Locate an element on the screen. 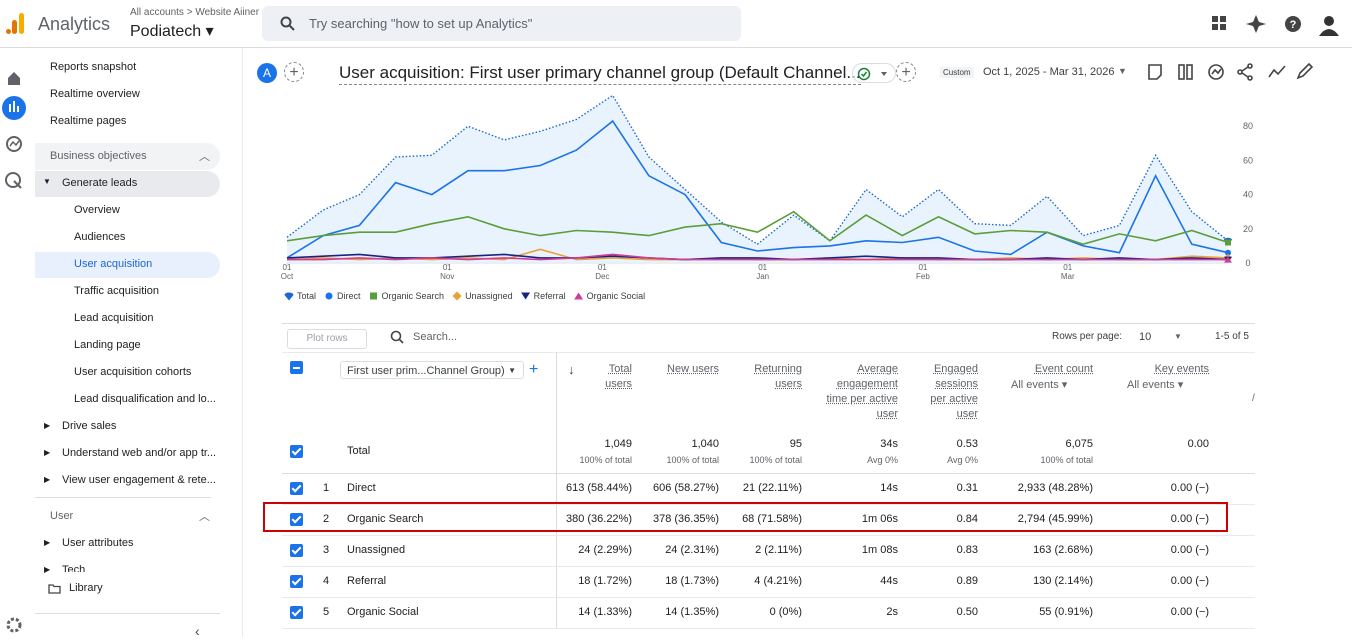 The height and width of the screenshot is (639, 1352). x-tick-label: 01Jan is located at coordinates (762, 272).